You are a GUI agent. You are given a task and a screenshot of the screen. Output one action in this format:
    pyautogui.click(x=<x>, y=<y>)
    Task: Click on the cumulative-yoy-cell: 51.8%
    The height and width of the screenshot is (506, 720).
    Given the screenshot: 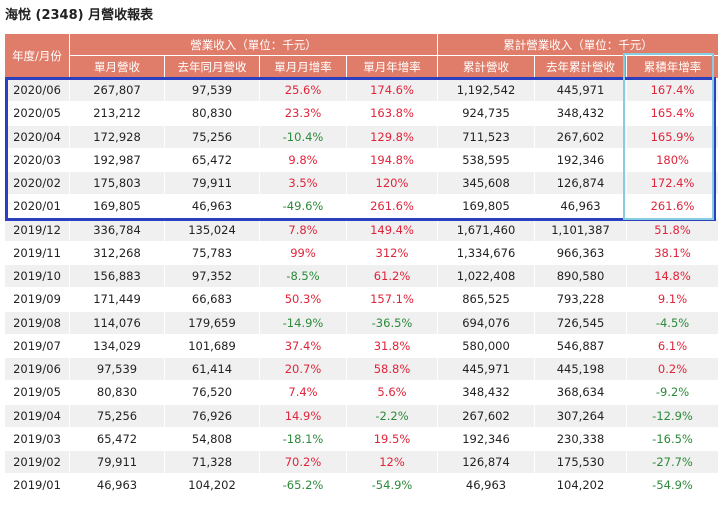 What is the action you would take?
    pyautogui.click(x=672, y=229)
    